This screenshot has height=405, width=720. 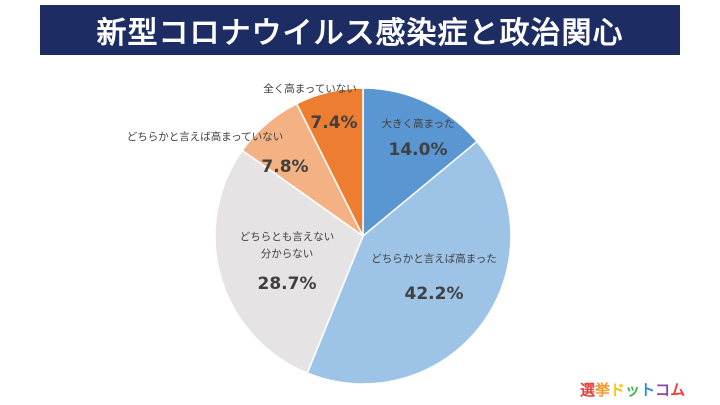 I want to click on slice-value-4: 7.4%, so click(x=333, y=123).